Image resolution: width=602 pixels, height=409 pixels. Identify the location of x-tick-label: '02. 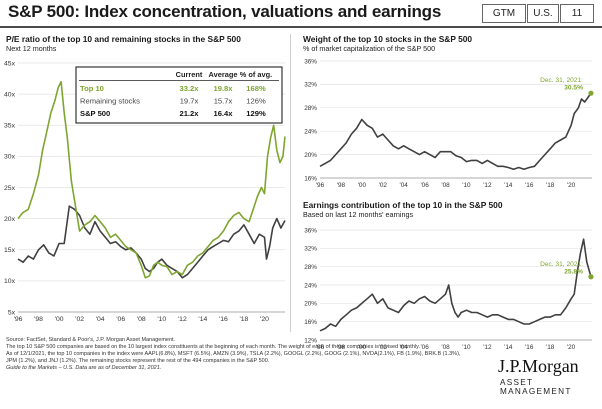
(383, 185).